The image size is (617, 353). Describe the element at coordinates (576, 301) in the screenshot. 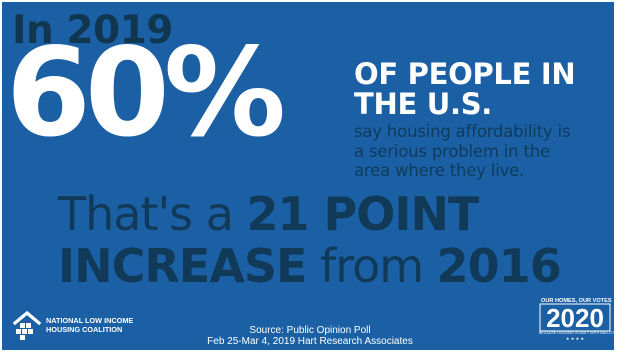

I see `badge-tagline: OUR HOMES, OUR VOTES` at that location.